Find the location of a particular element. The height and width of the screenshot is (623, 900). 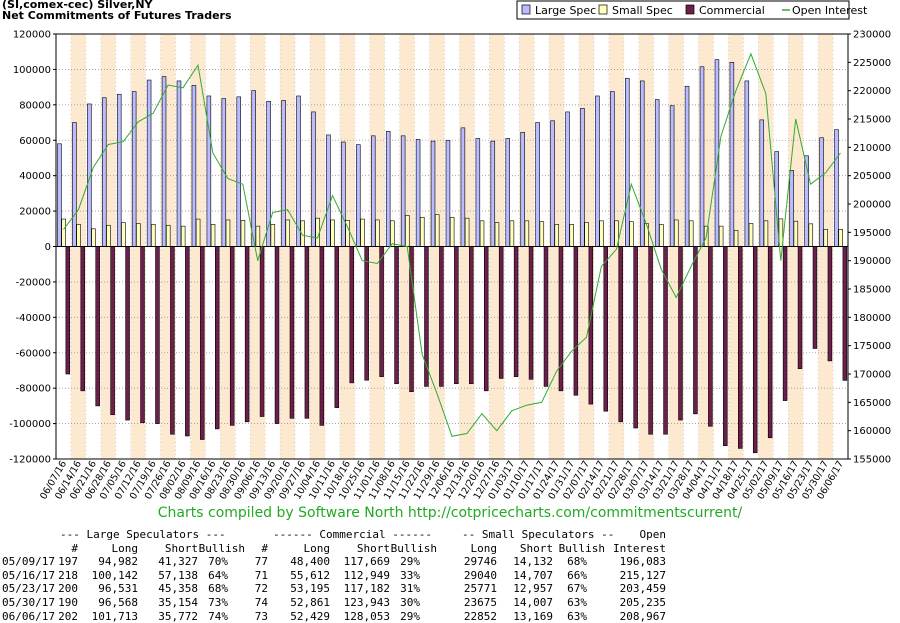

column-header: Short is located at coordinates (181, 548).